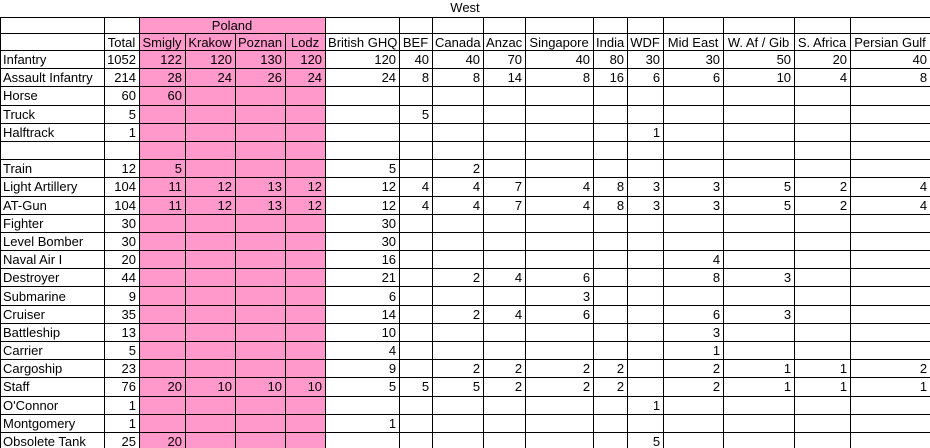 This screenshot has width=930, height=448. I want to click on cell-train-singapore, so click(560, 169).